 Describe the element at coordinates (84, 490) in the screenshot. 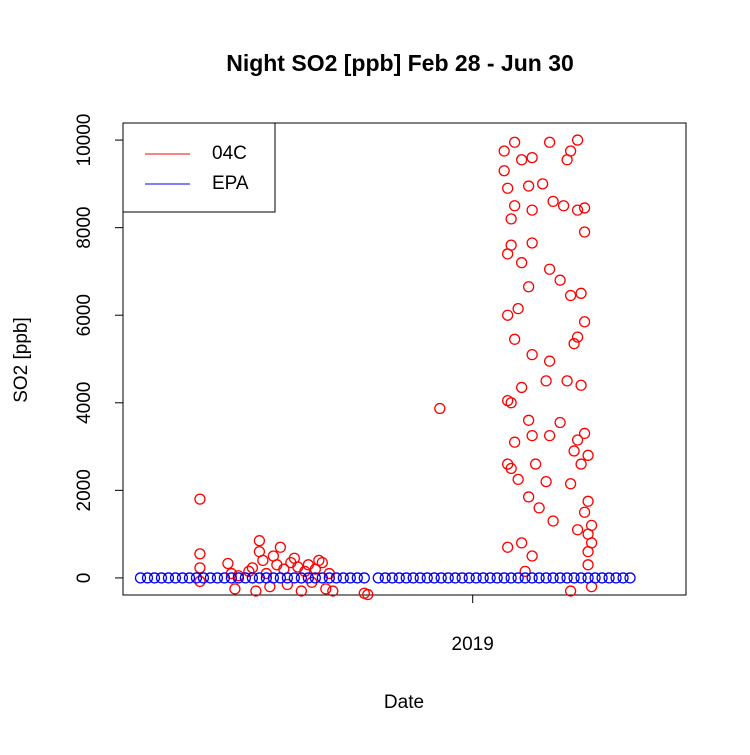

I see `y-tick-label: 2000` at that location.